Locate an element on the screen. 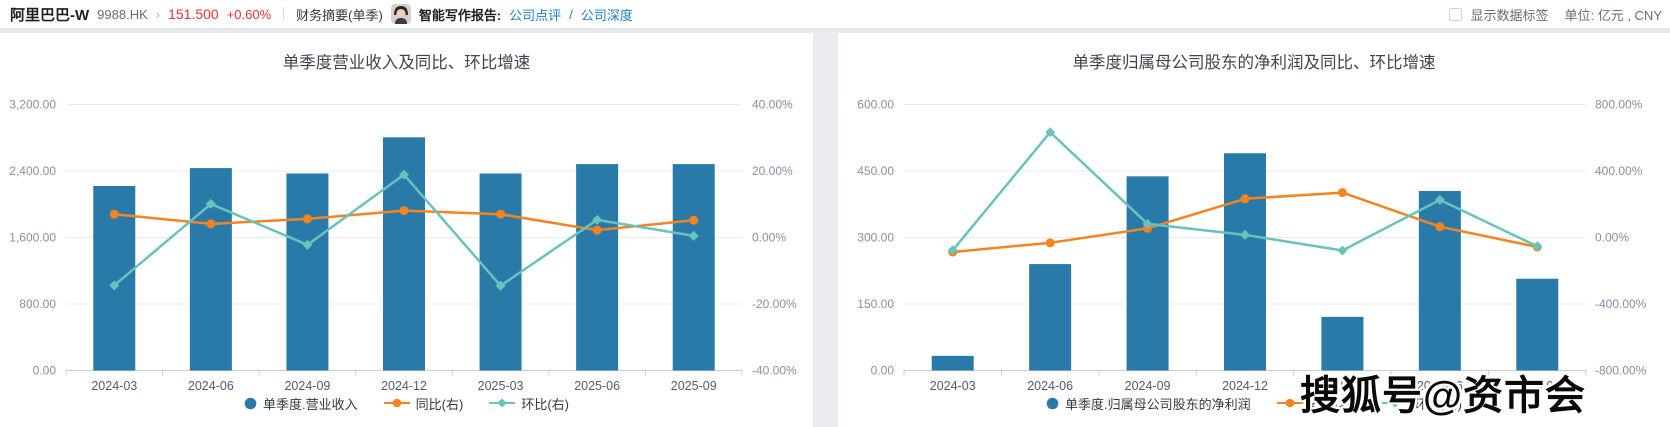  divider is located at coordinates (284, 14).